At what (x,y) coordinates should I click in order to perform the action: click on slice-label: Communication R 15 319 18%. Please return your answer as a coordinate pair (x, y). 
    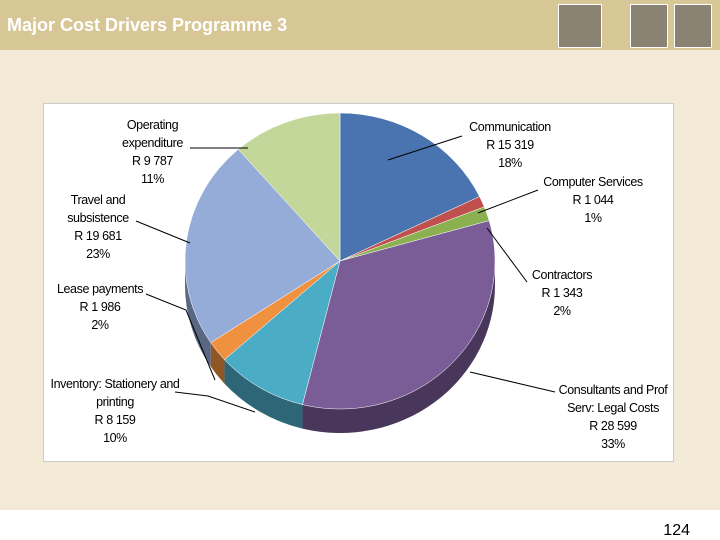
    Looking at the image, I should click on (510, 145).